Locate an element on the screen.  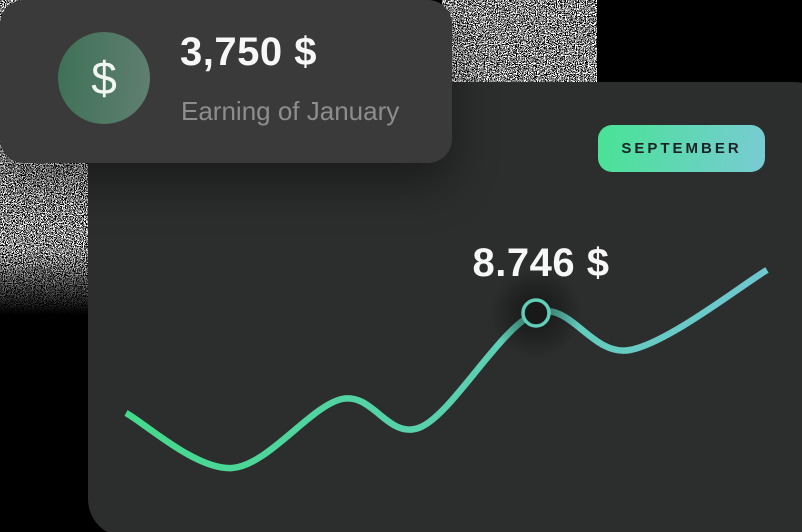
dollar-icon: $ is located at coordinates (104, 78).